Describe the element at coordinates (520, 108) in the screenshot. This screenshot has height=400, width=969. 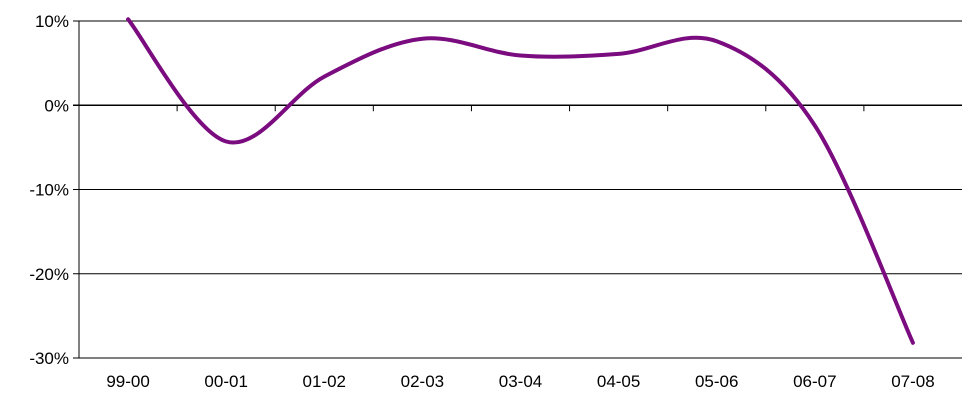
I see `x-tick-marks` at that location.